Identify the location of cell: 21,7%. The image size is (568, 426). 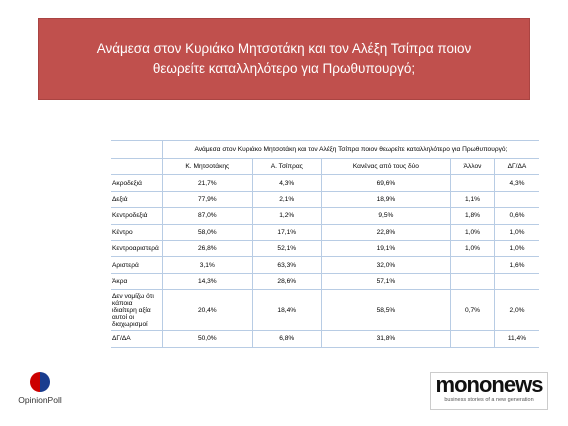
(207, 183).